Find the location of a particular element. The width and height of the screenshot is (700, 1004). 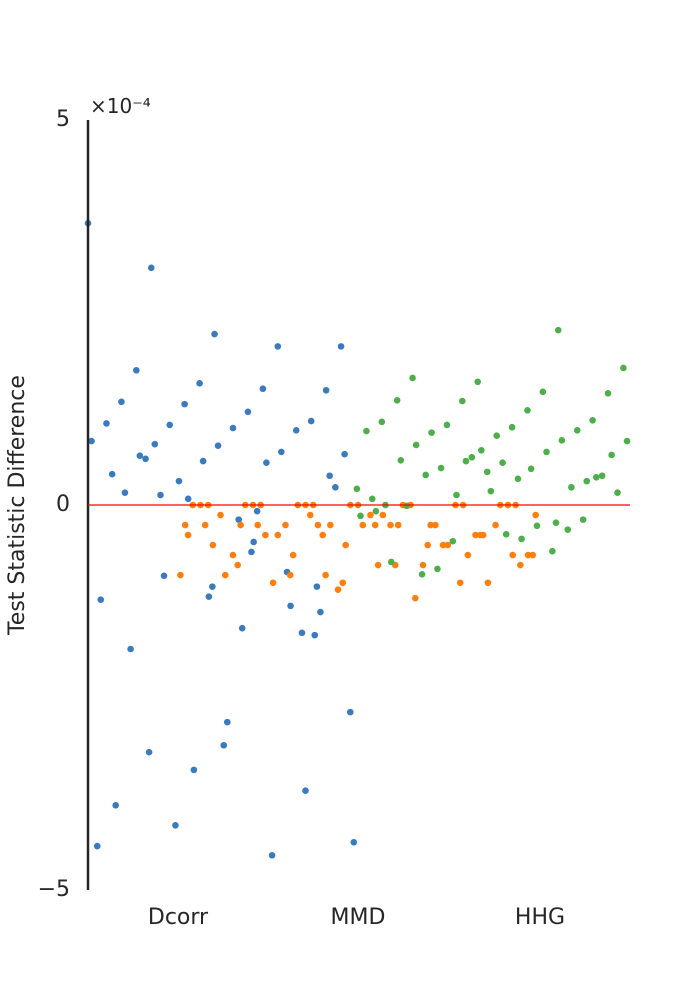

x-tick-label: Dcorr is located at coordinates (178, 917).